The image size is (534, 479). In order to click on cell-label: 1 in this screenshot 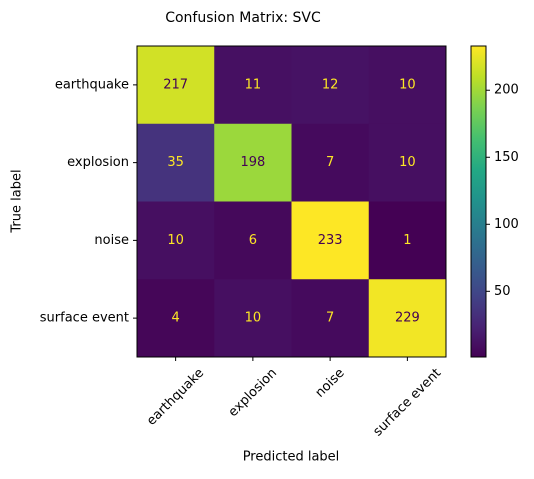, I will do `click(407, 240)`.